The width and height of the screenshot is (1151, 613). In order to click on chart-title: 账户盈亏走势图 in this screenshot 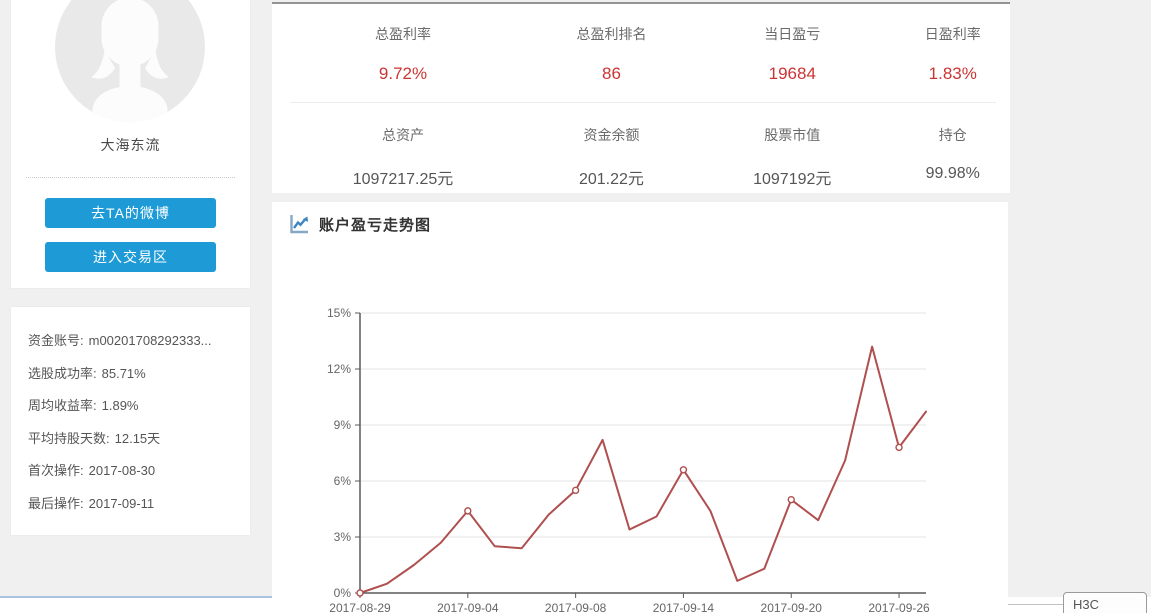, I will do `click(375, 225)`.